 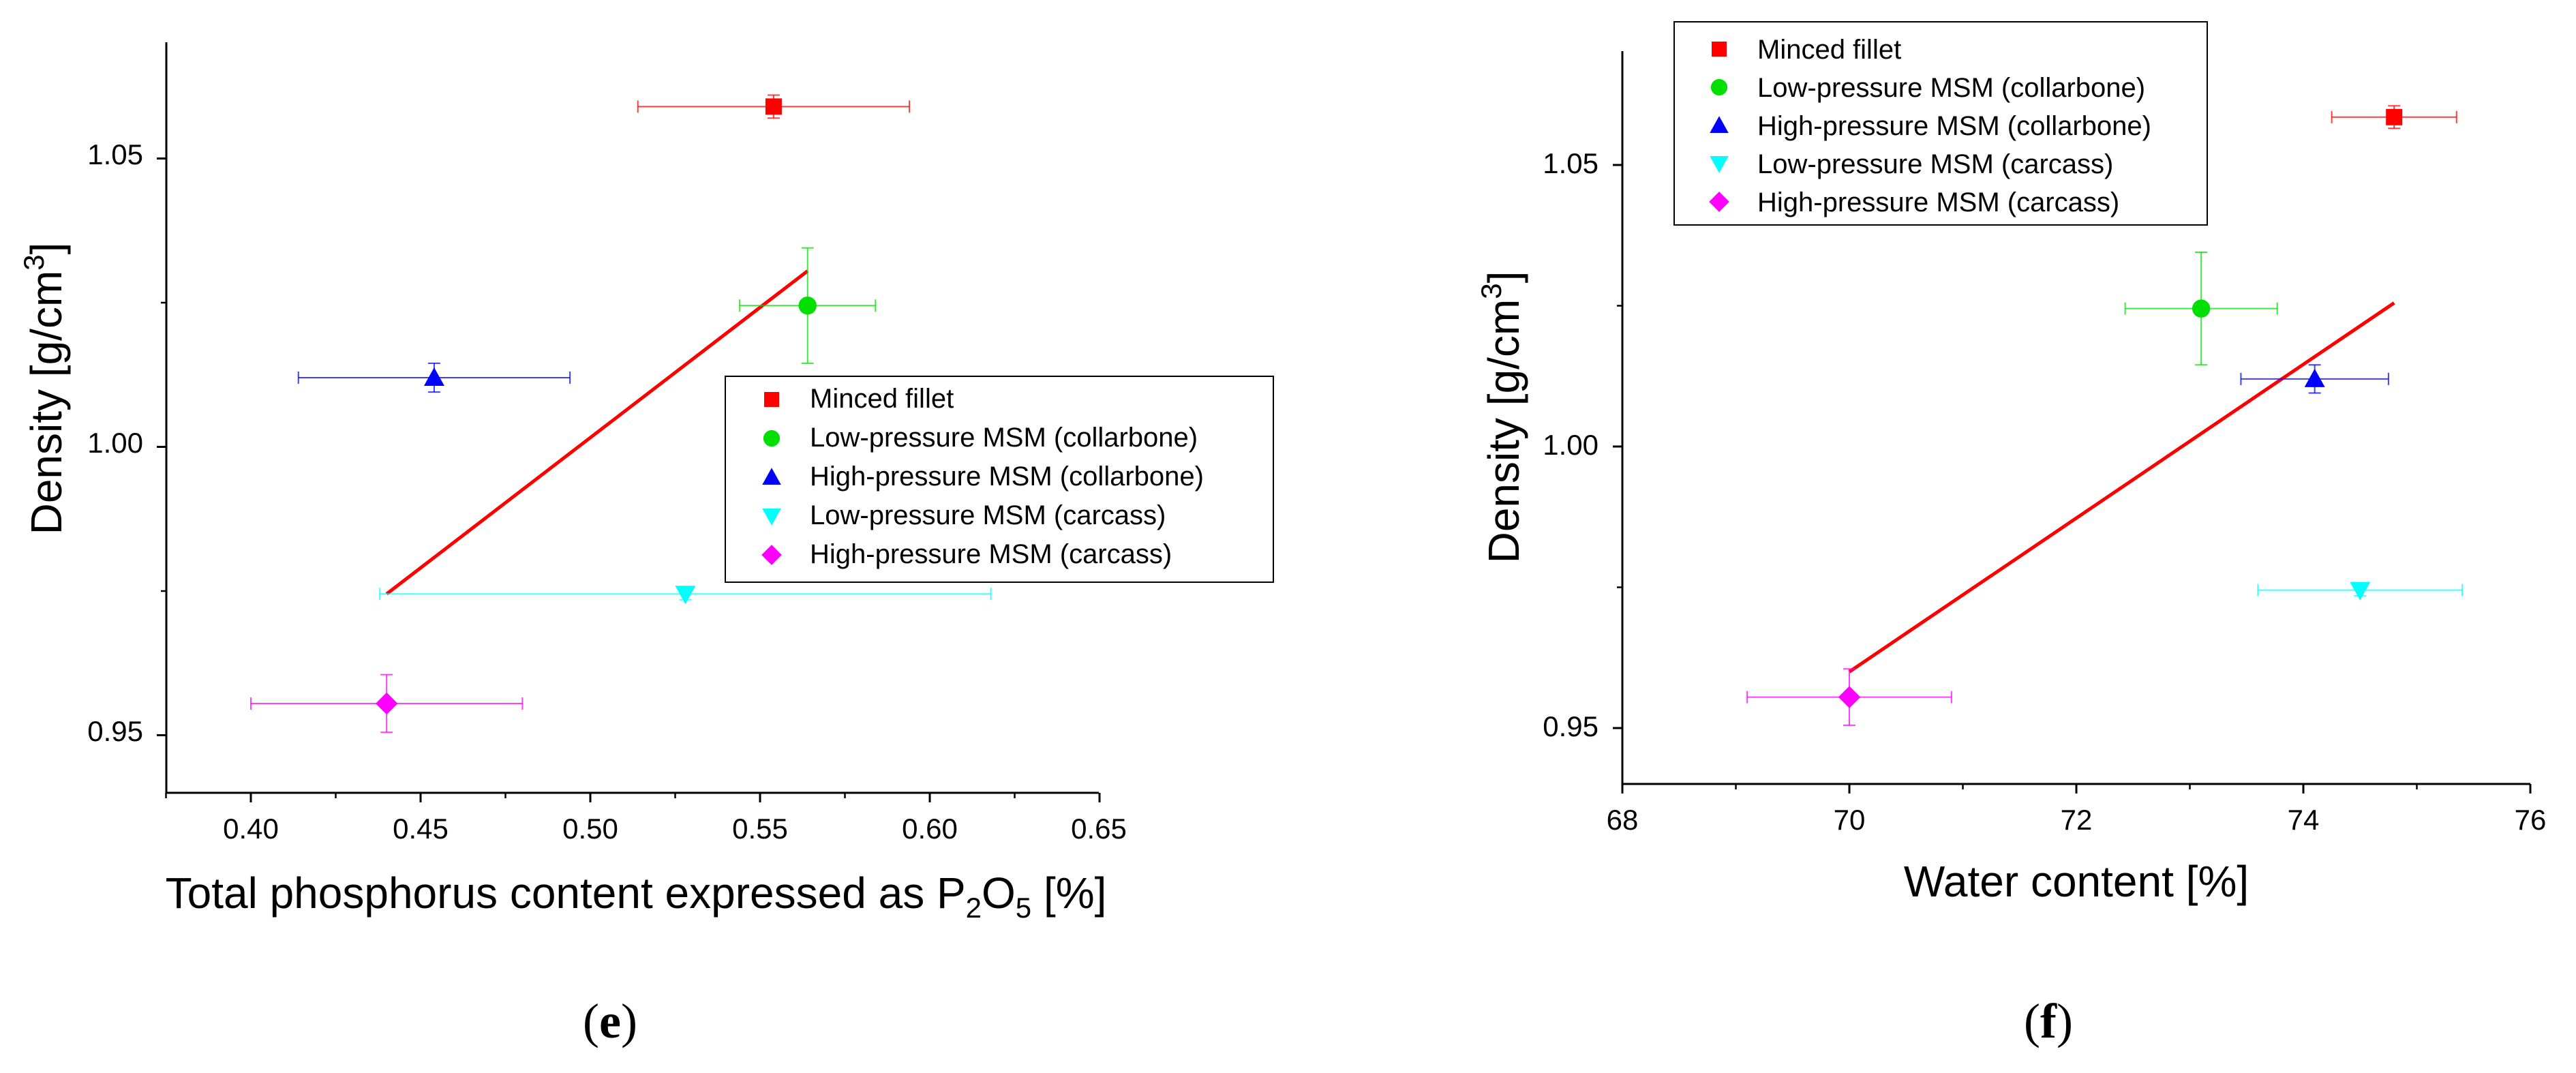 I want to click on f-legend-box, so click(x=1940, y=123).